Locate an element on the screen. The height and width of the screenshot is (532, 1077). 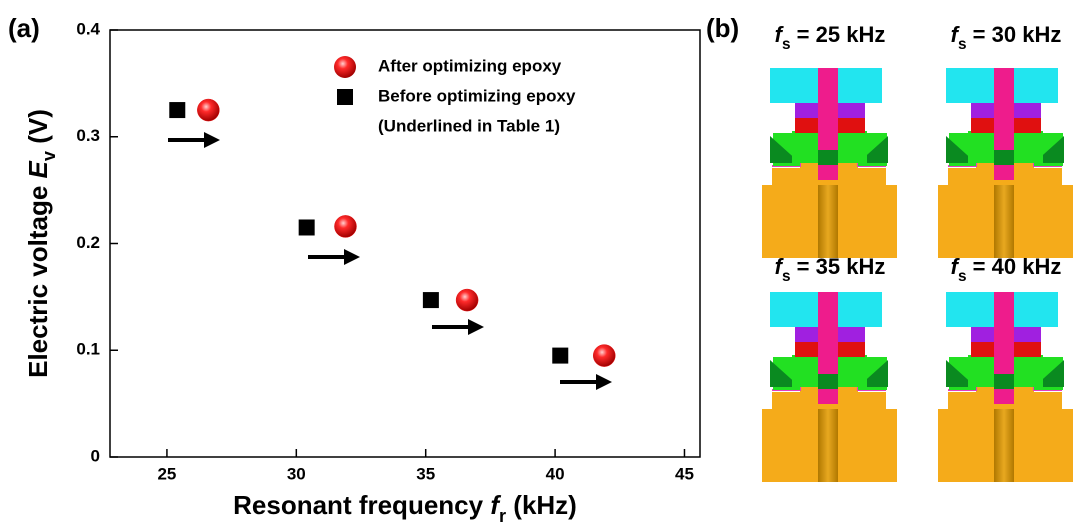
axis-label: Resonant frequency fr (kHz) is located at coordinates (405, 508).